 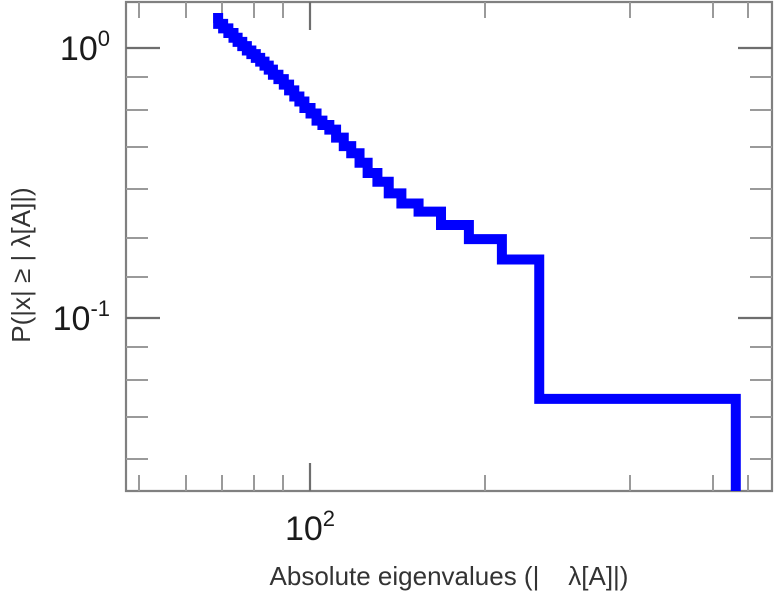 I want to click on y-axis-right-ticks, so click(x=755, y=253).